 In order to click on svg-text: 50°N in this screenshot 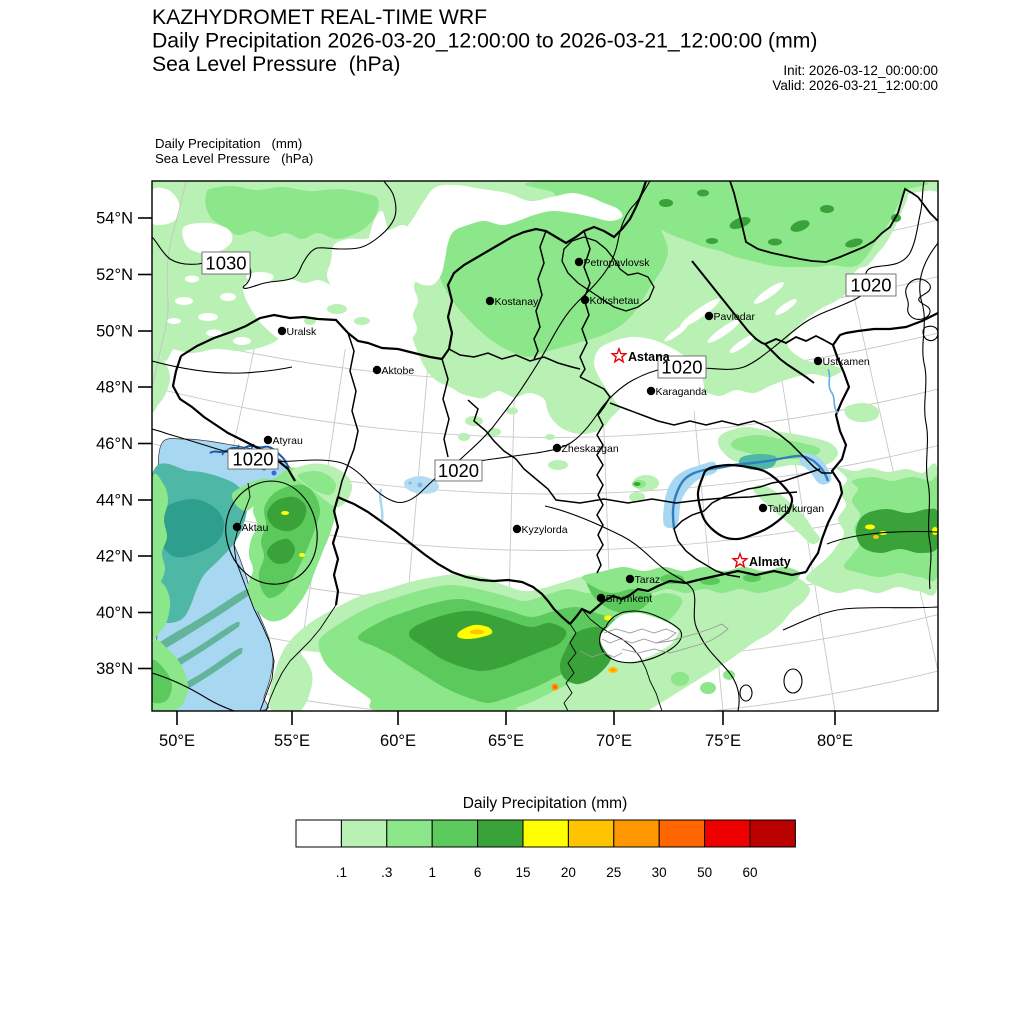, I will do `click(114, 332)`.